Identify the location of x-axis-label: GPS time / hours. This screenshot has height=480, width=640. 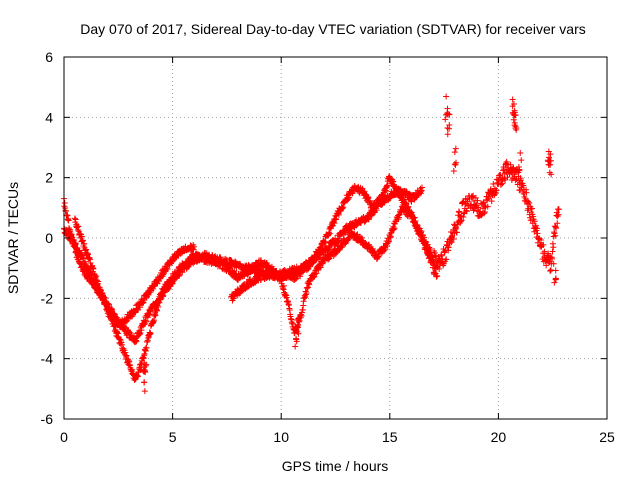
(335, 466).